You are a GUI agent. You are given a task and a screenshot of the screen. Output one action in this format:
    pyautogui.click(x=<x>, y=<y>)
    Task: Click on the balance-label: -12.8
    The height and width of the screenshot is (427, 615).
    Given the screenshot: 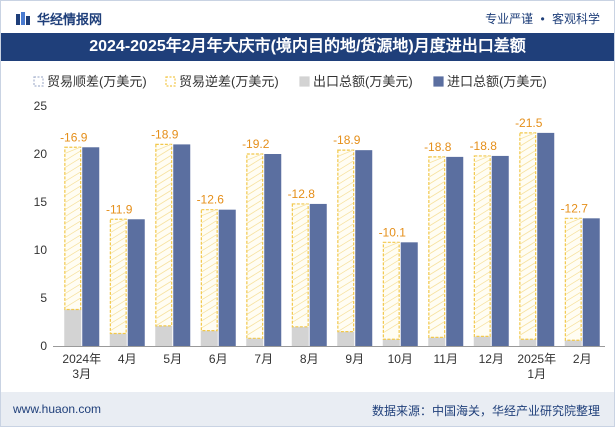 What is the action you would take?
    pyautogui.click(x=302, y=194)
    